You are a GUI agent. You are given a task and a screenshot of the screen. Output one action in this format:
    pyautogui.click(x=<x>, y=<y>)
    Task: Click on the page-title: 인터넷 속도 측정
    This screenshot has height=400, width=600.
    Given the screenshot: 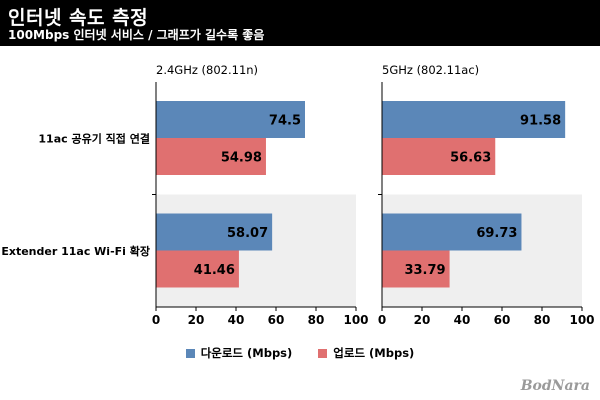 What is the action you would take?
    pyautogui.click(x=78, y=18)
    